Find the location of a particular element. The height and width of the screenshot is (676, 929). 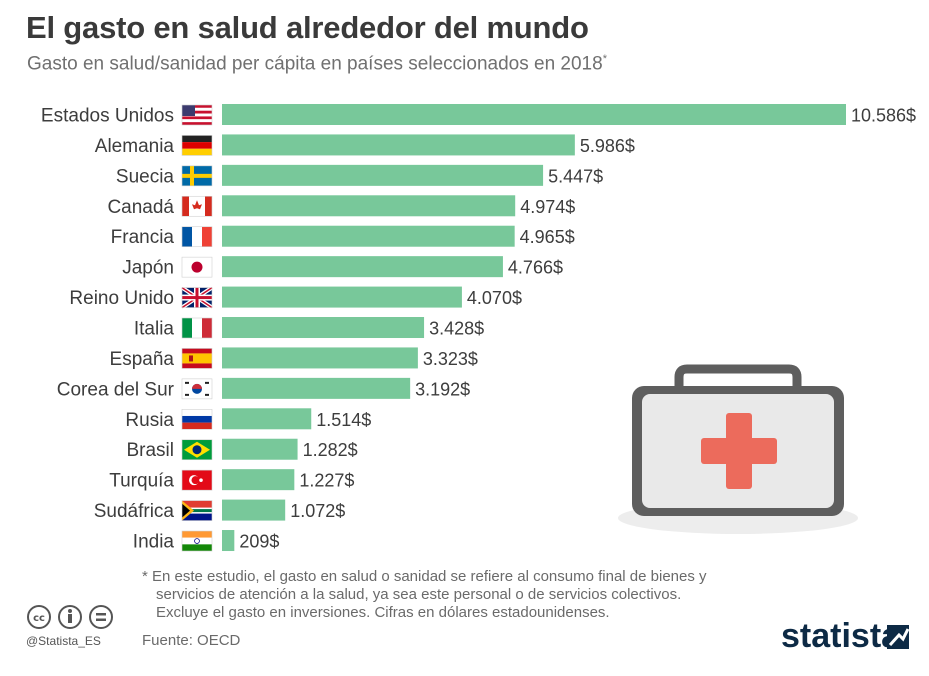

se-flag-part is located at coordinates (197, 175).